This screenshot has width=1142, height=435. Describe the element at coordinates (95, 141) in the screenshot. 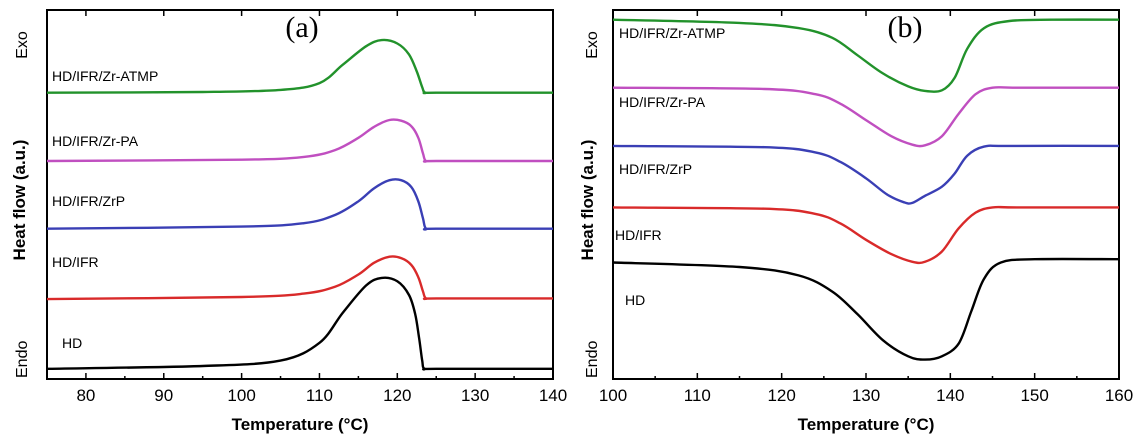

I see `series-label-a-1: HD/IFR/Zr-PA` at that location.